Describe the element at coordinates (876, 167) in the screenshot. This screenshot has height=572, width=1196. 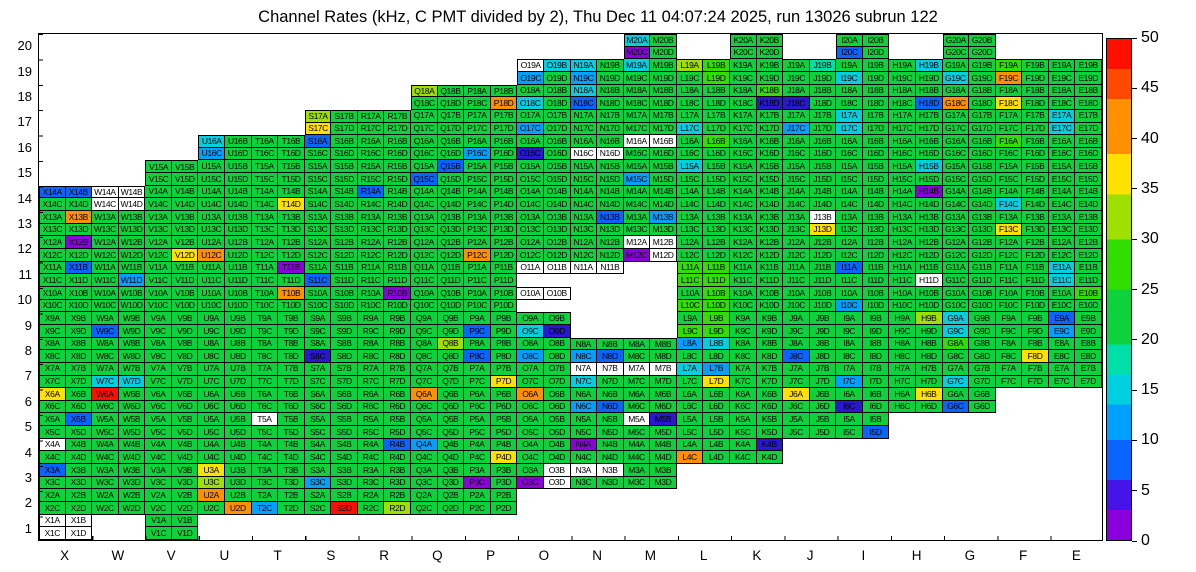
I see `cell-I15B: I15B` at that location.